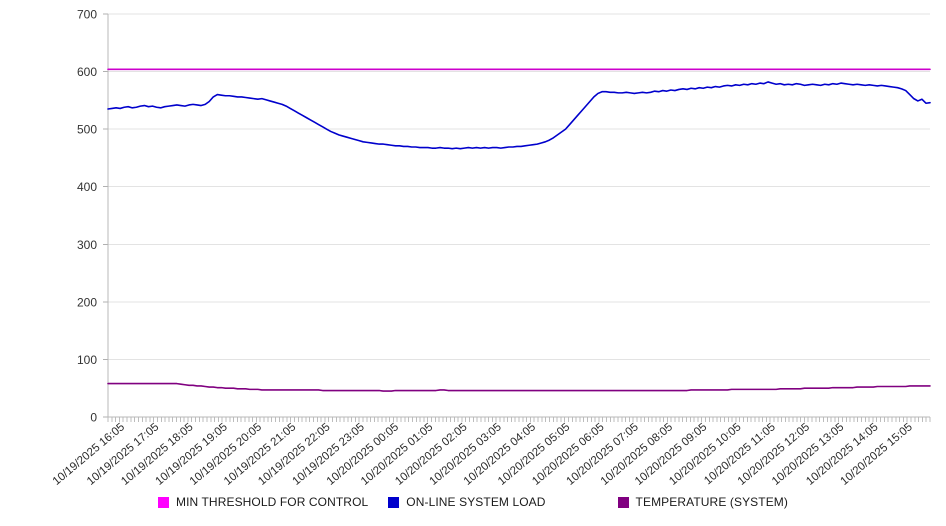 This screenshot has height=526, width=946. Describe the element at coordinates (87, 72) in the screenshot. I see `y-axis-tick-label: 600` at that location.